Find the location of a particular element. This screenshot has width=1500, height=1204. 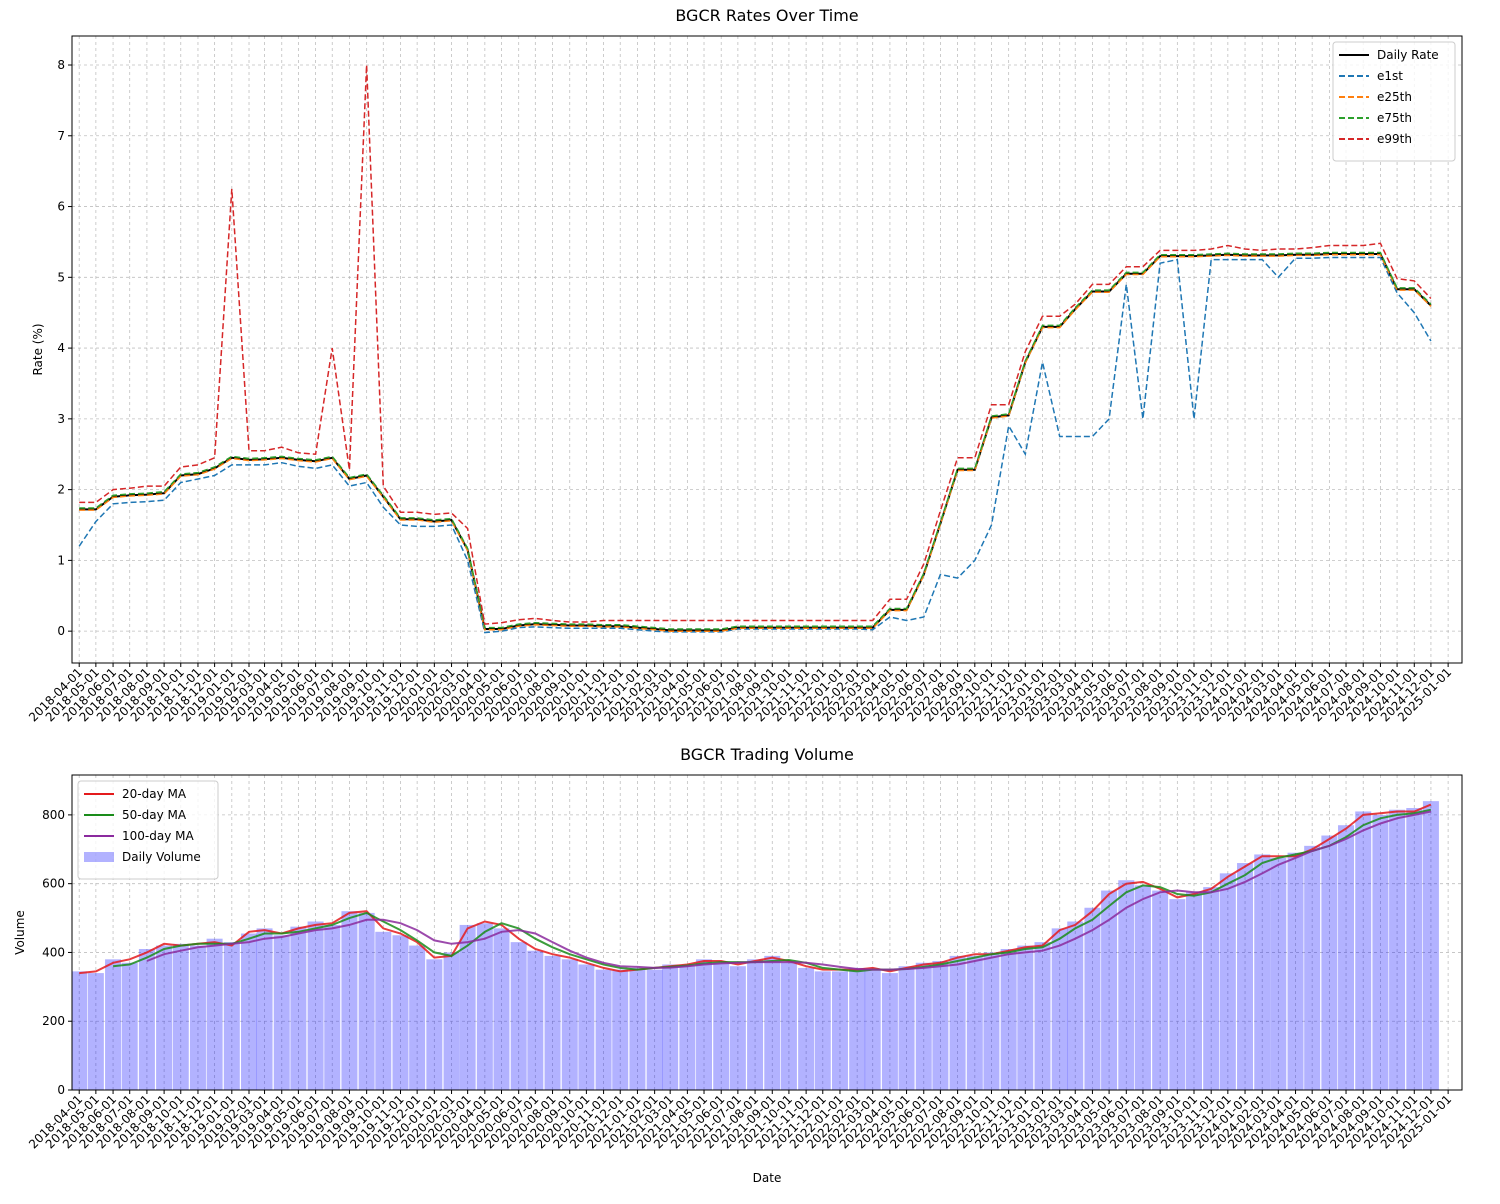

y-tick-label: 200 is located at coordinates (53, 1021).